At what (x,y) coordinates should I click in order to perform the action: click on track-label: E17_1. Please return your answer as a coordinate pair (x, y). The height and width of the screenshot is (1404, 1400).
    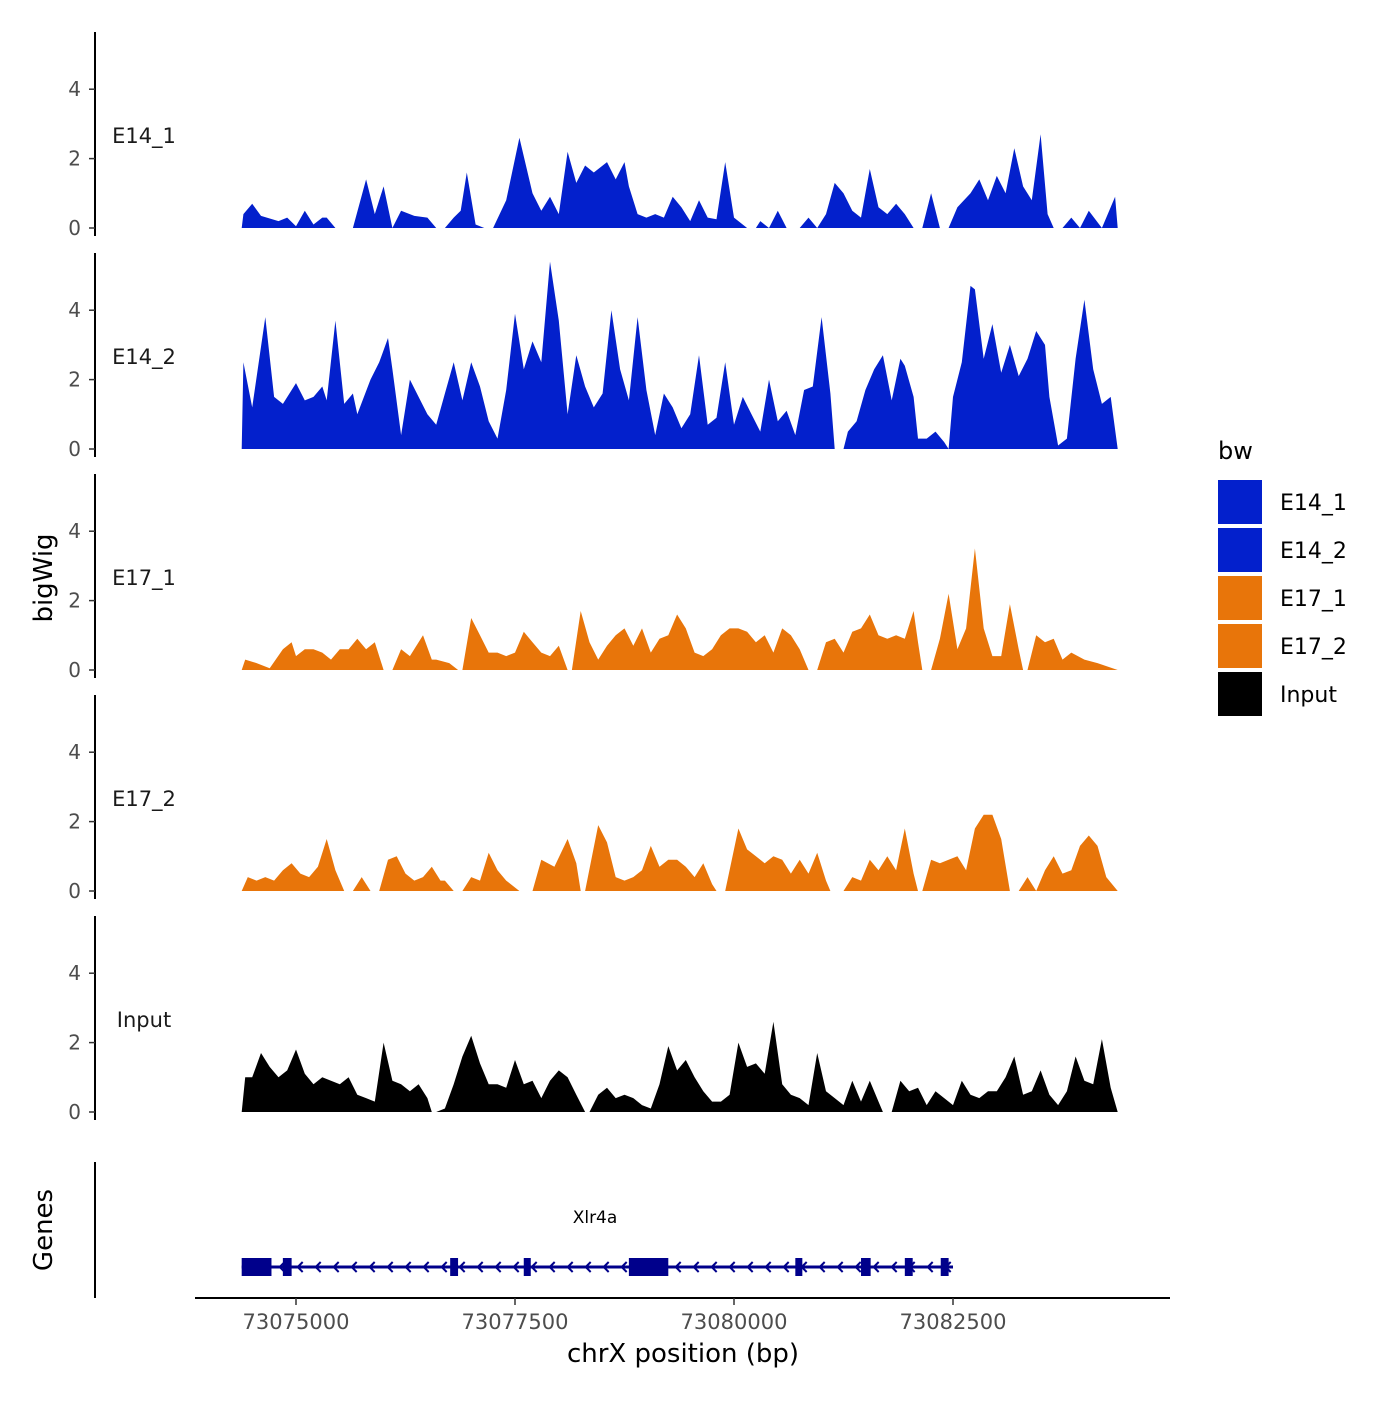
    Looking at the image, I should click on (144, 578).